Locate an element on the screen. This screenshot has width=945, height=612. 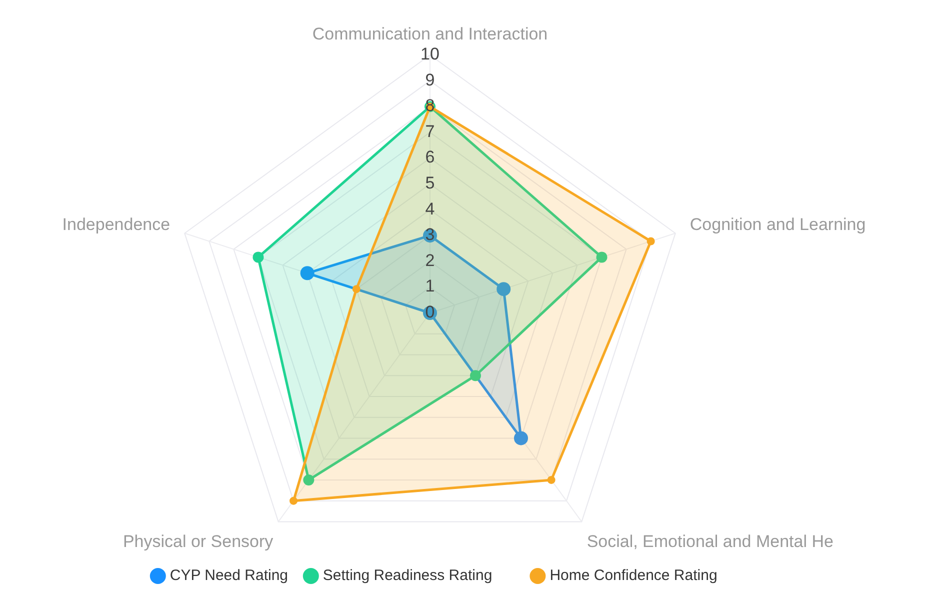
y-tick-label: 0 is located at coordinates (430, 312).